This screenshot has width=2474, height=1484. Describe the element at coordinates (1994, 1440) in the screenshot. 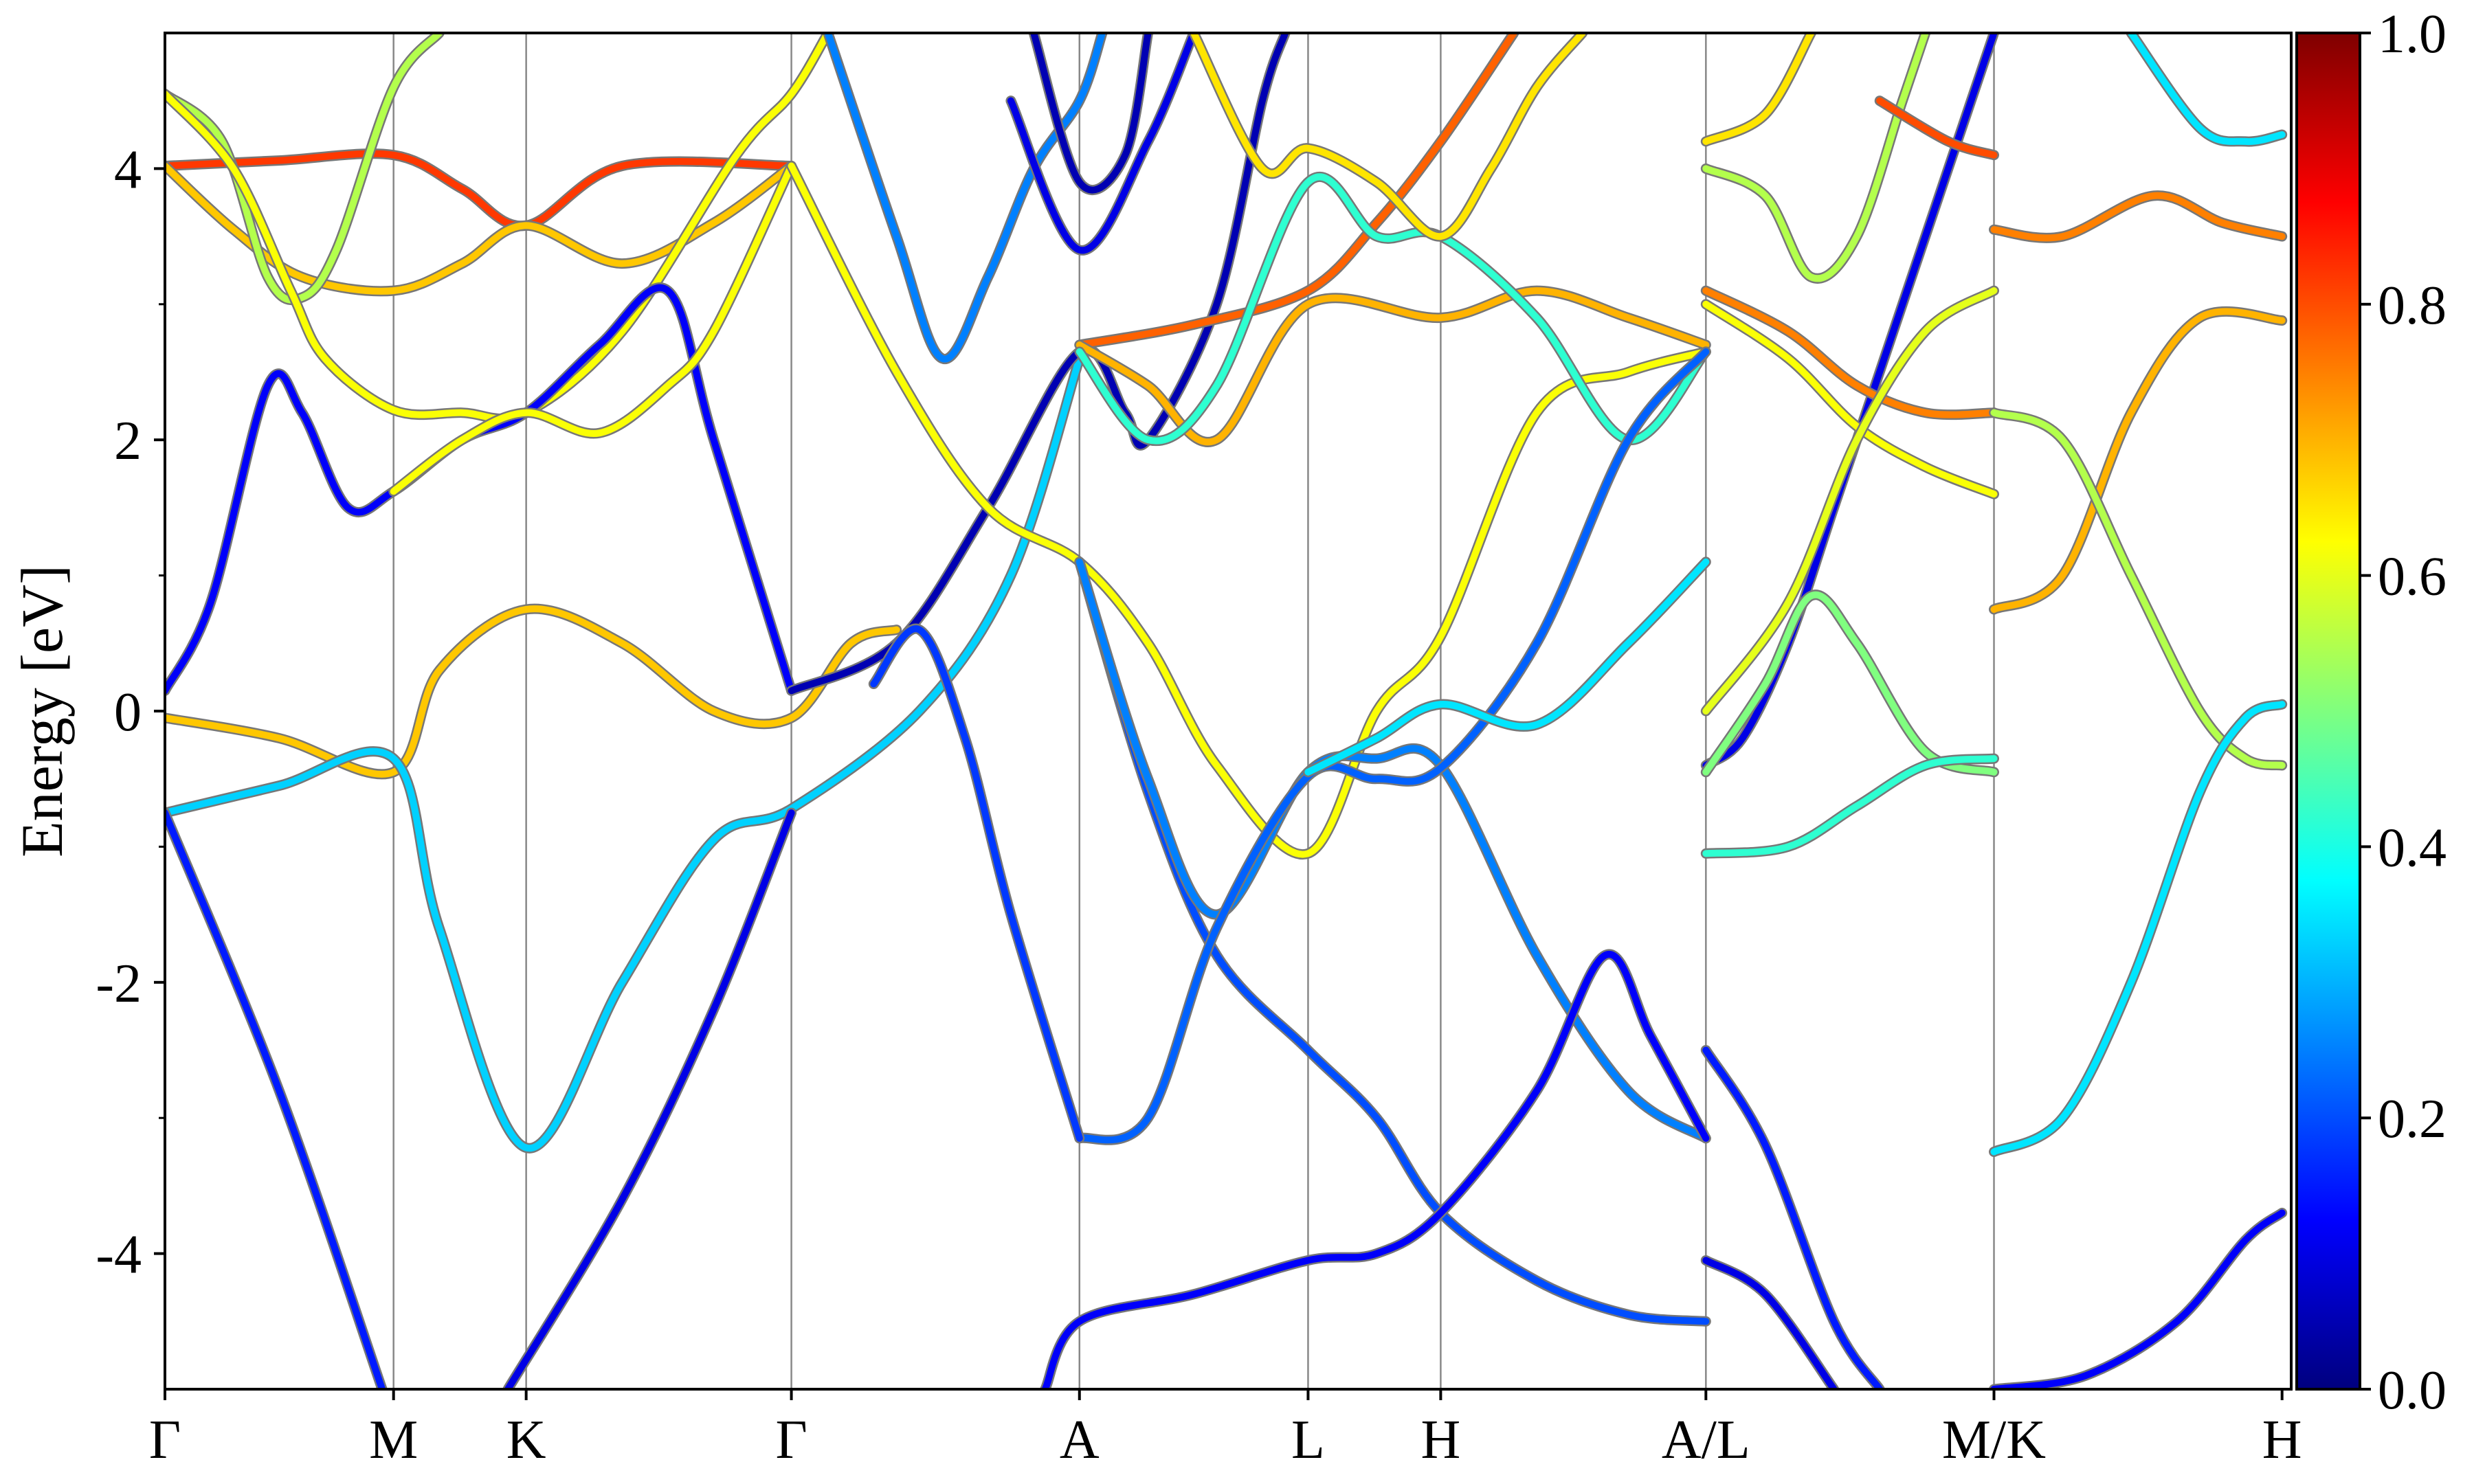

I see `x-tick-label: M/K` at that location.